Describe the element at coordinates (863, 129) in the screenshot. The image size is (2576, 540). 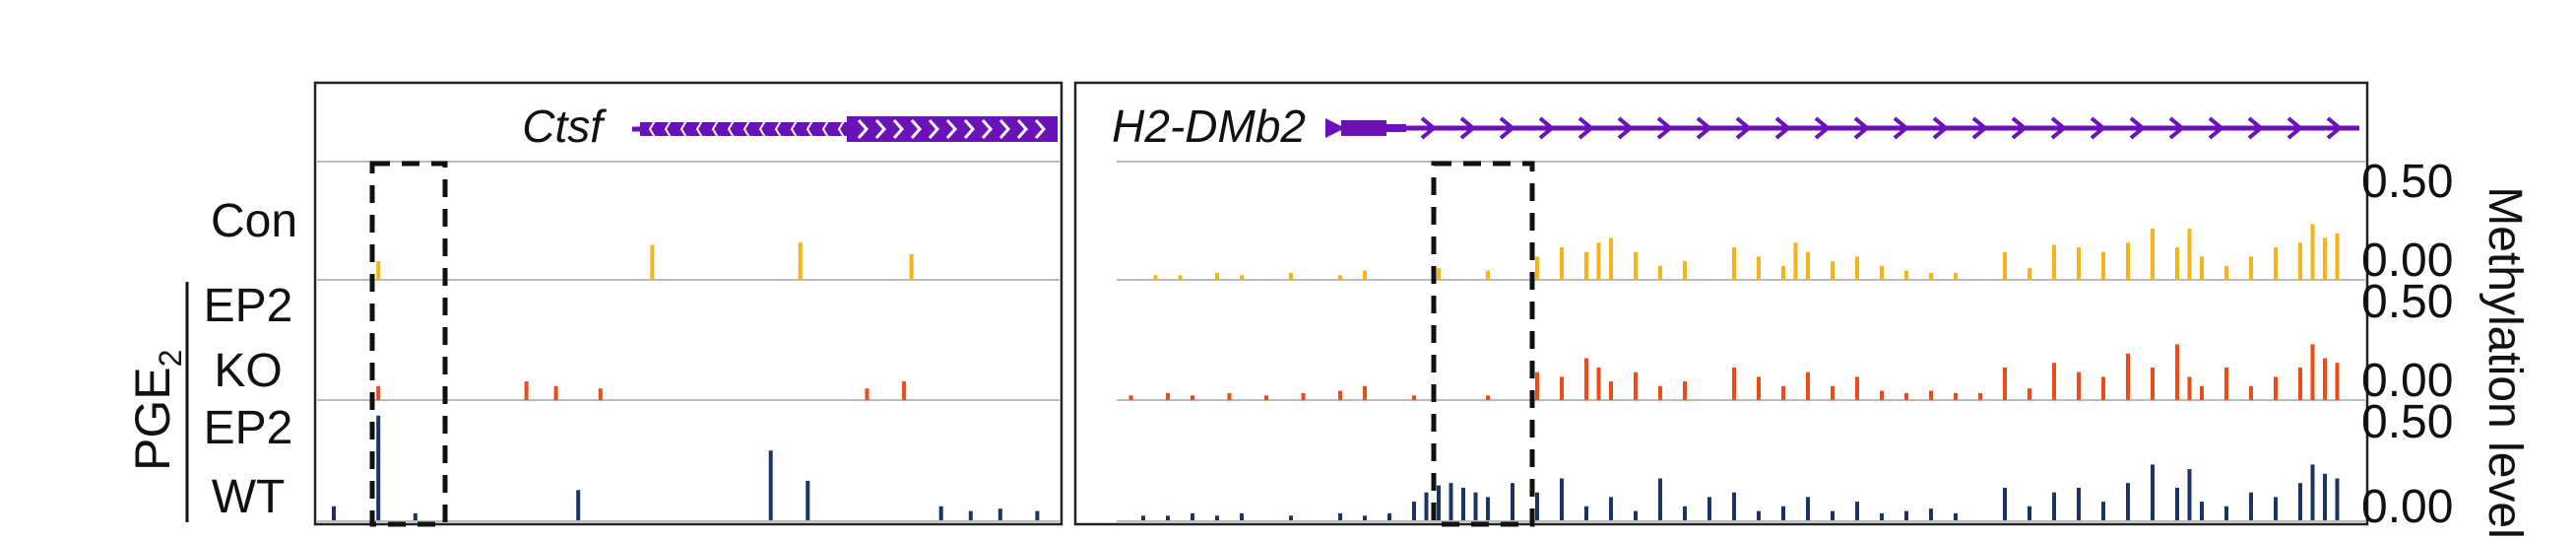
I see `ctsf-arrow-b0` at that location.